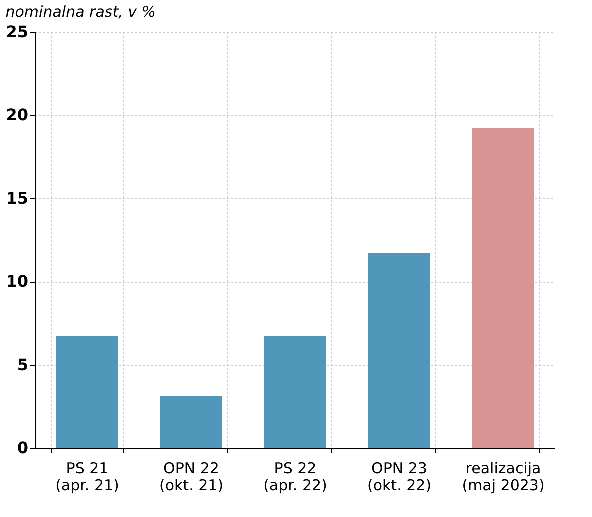  What do you see at coordinates (22, 448) in the screenshot?
I see `y-tick-label: 0` at bounding box center [22, 448].